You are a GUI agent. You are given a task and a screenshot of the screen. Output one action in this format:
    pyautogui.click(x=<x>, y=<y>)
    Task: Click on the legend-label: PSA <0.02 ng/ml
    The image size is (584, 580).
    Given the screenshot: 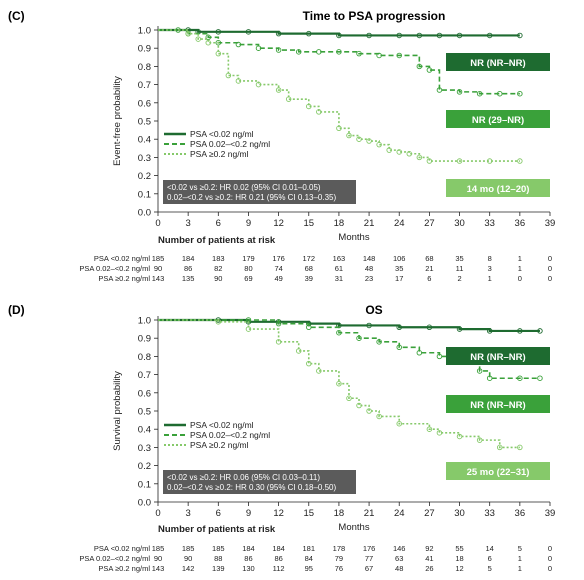 What is the action you would take?
    pyautogui.click(x=222, y=425)
    